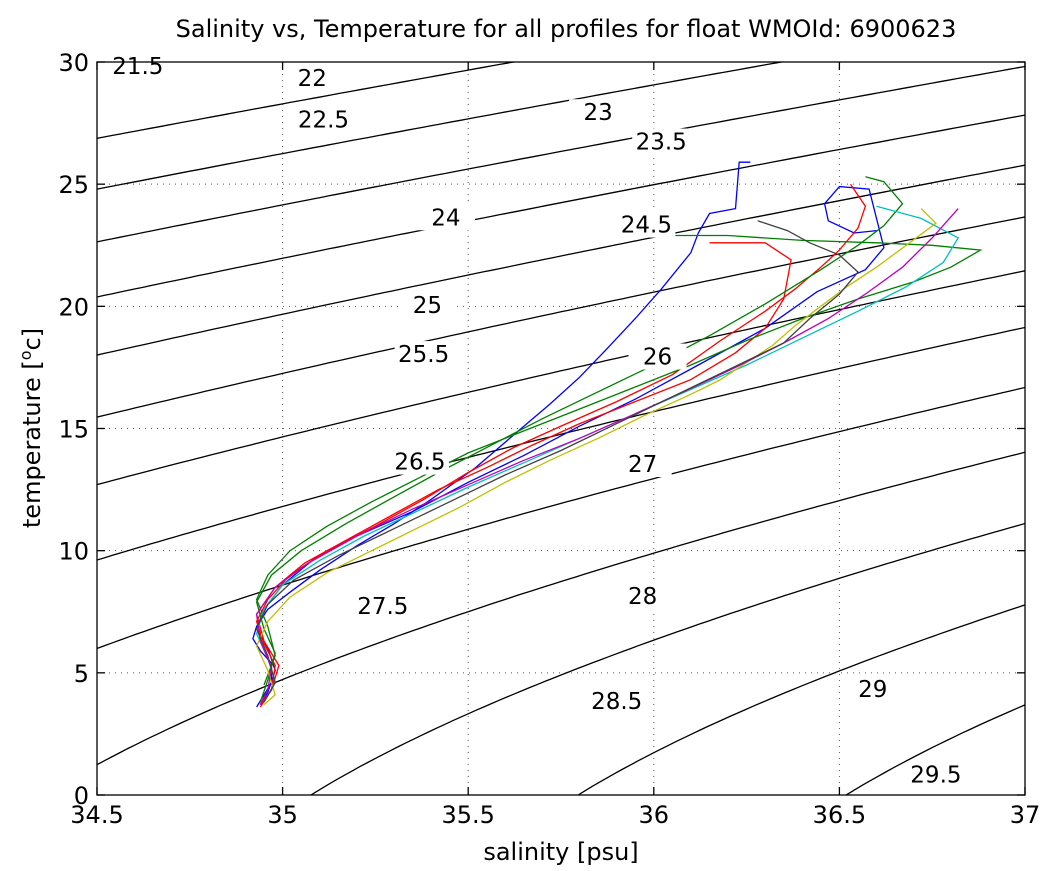  I want to click on contour-label: 21.5, so click(137, 67).